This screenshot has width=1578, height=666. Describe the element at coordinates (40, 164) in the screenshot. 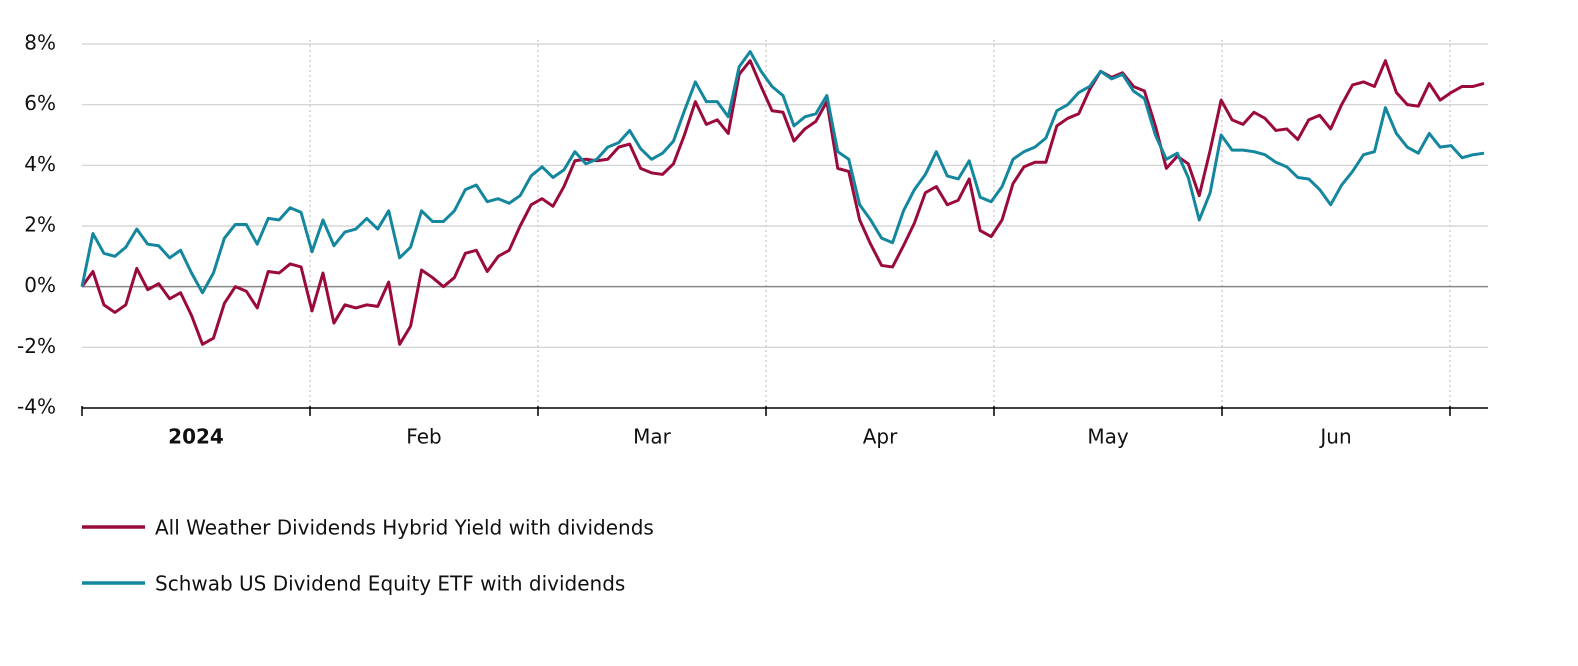

I see `y-tick-label: 4%` at that location.